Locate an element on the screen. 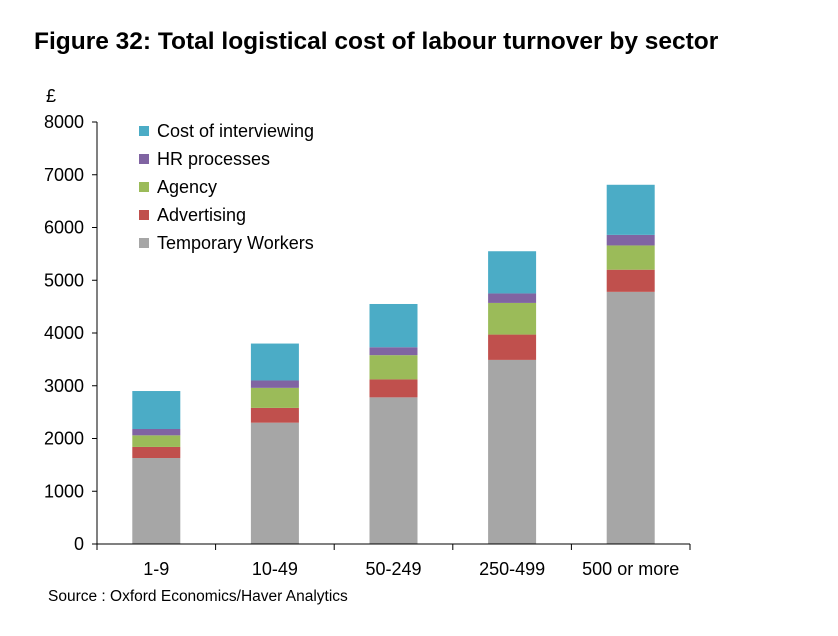  legend-label: Advertising is located at coordinates (201, 215).